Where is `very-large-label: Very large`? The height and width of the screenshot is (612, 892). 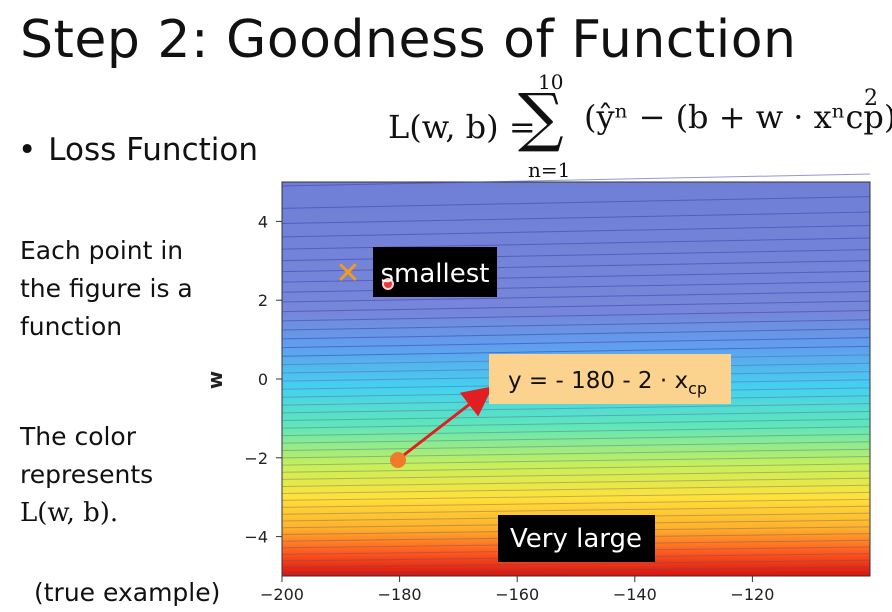
very-large-label: Very large is located at coordinates (576, 539).